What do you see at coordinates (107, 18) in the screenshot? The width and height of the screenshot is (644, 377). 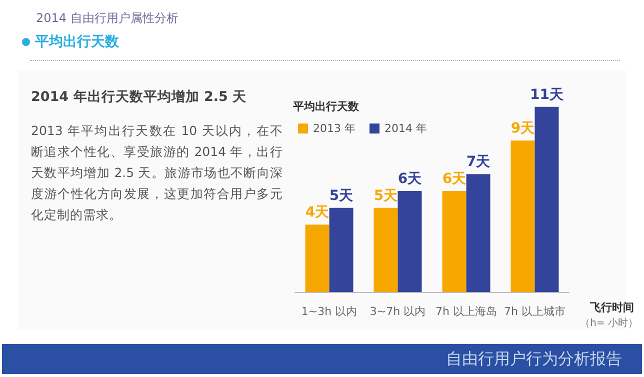 I see `text: 2014 自由行用户属性分析` at bounding box center [107, 18].